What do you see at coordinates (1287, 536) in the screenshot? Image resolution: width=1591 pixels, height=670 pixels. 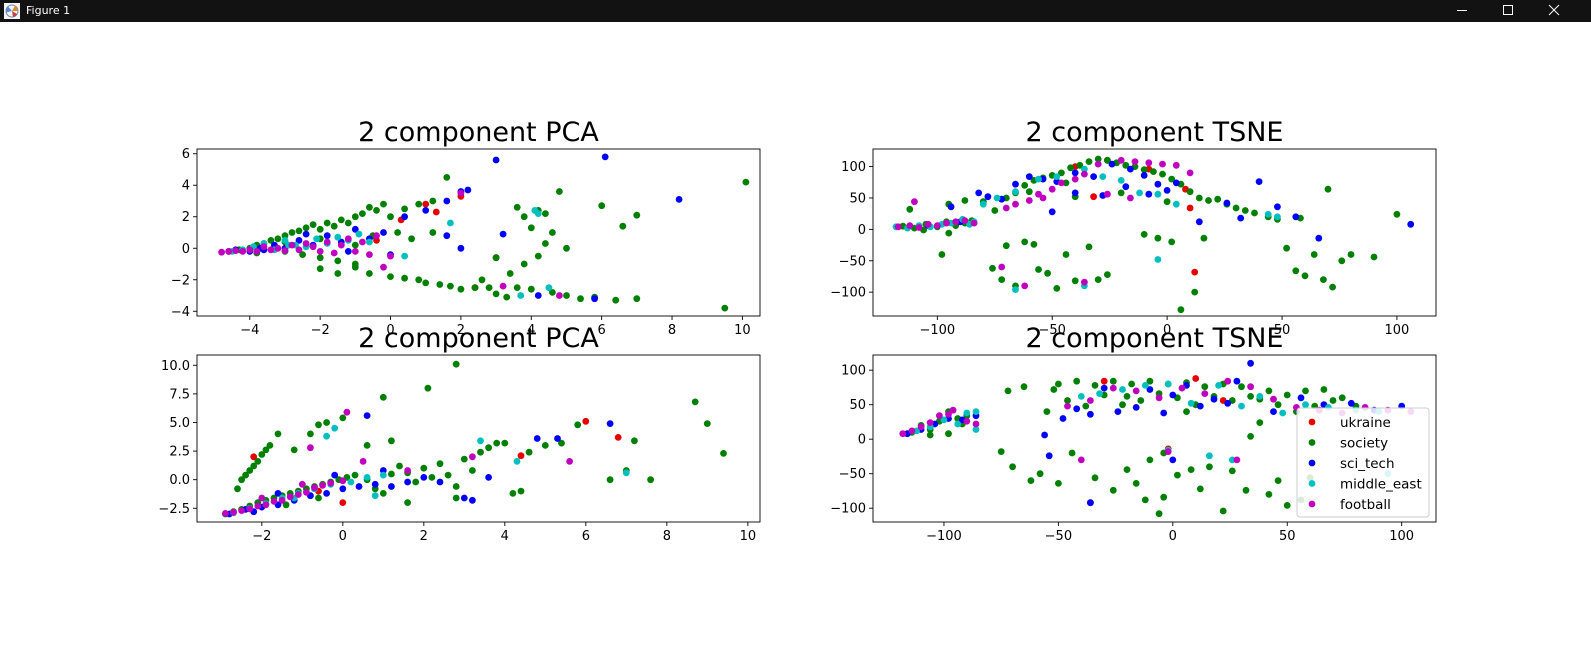 I see `x-tick-label: 50` at bounding box center [1287, 536].